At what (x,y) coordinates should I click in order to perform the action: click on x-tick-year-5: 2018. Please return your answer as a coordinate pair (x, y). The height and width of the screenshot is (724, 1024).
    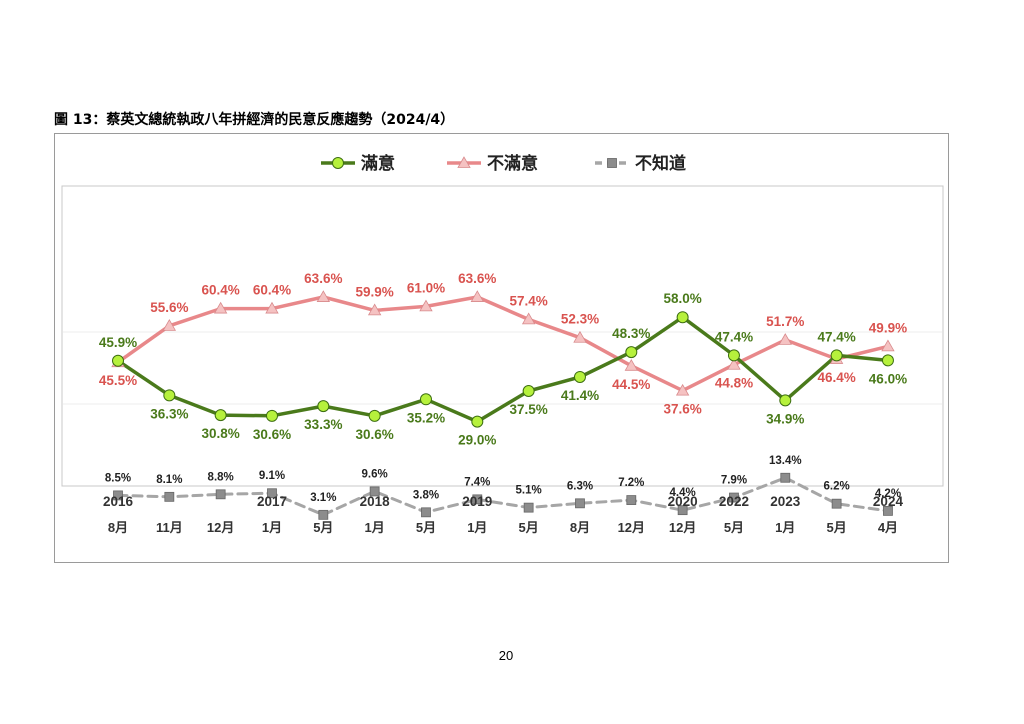
    Looking at the image, I should click on (375, 501).